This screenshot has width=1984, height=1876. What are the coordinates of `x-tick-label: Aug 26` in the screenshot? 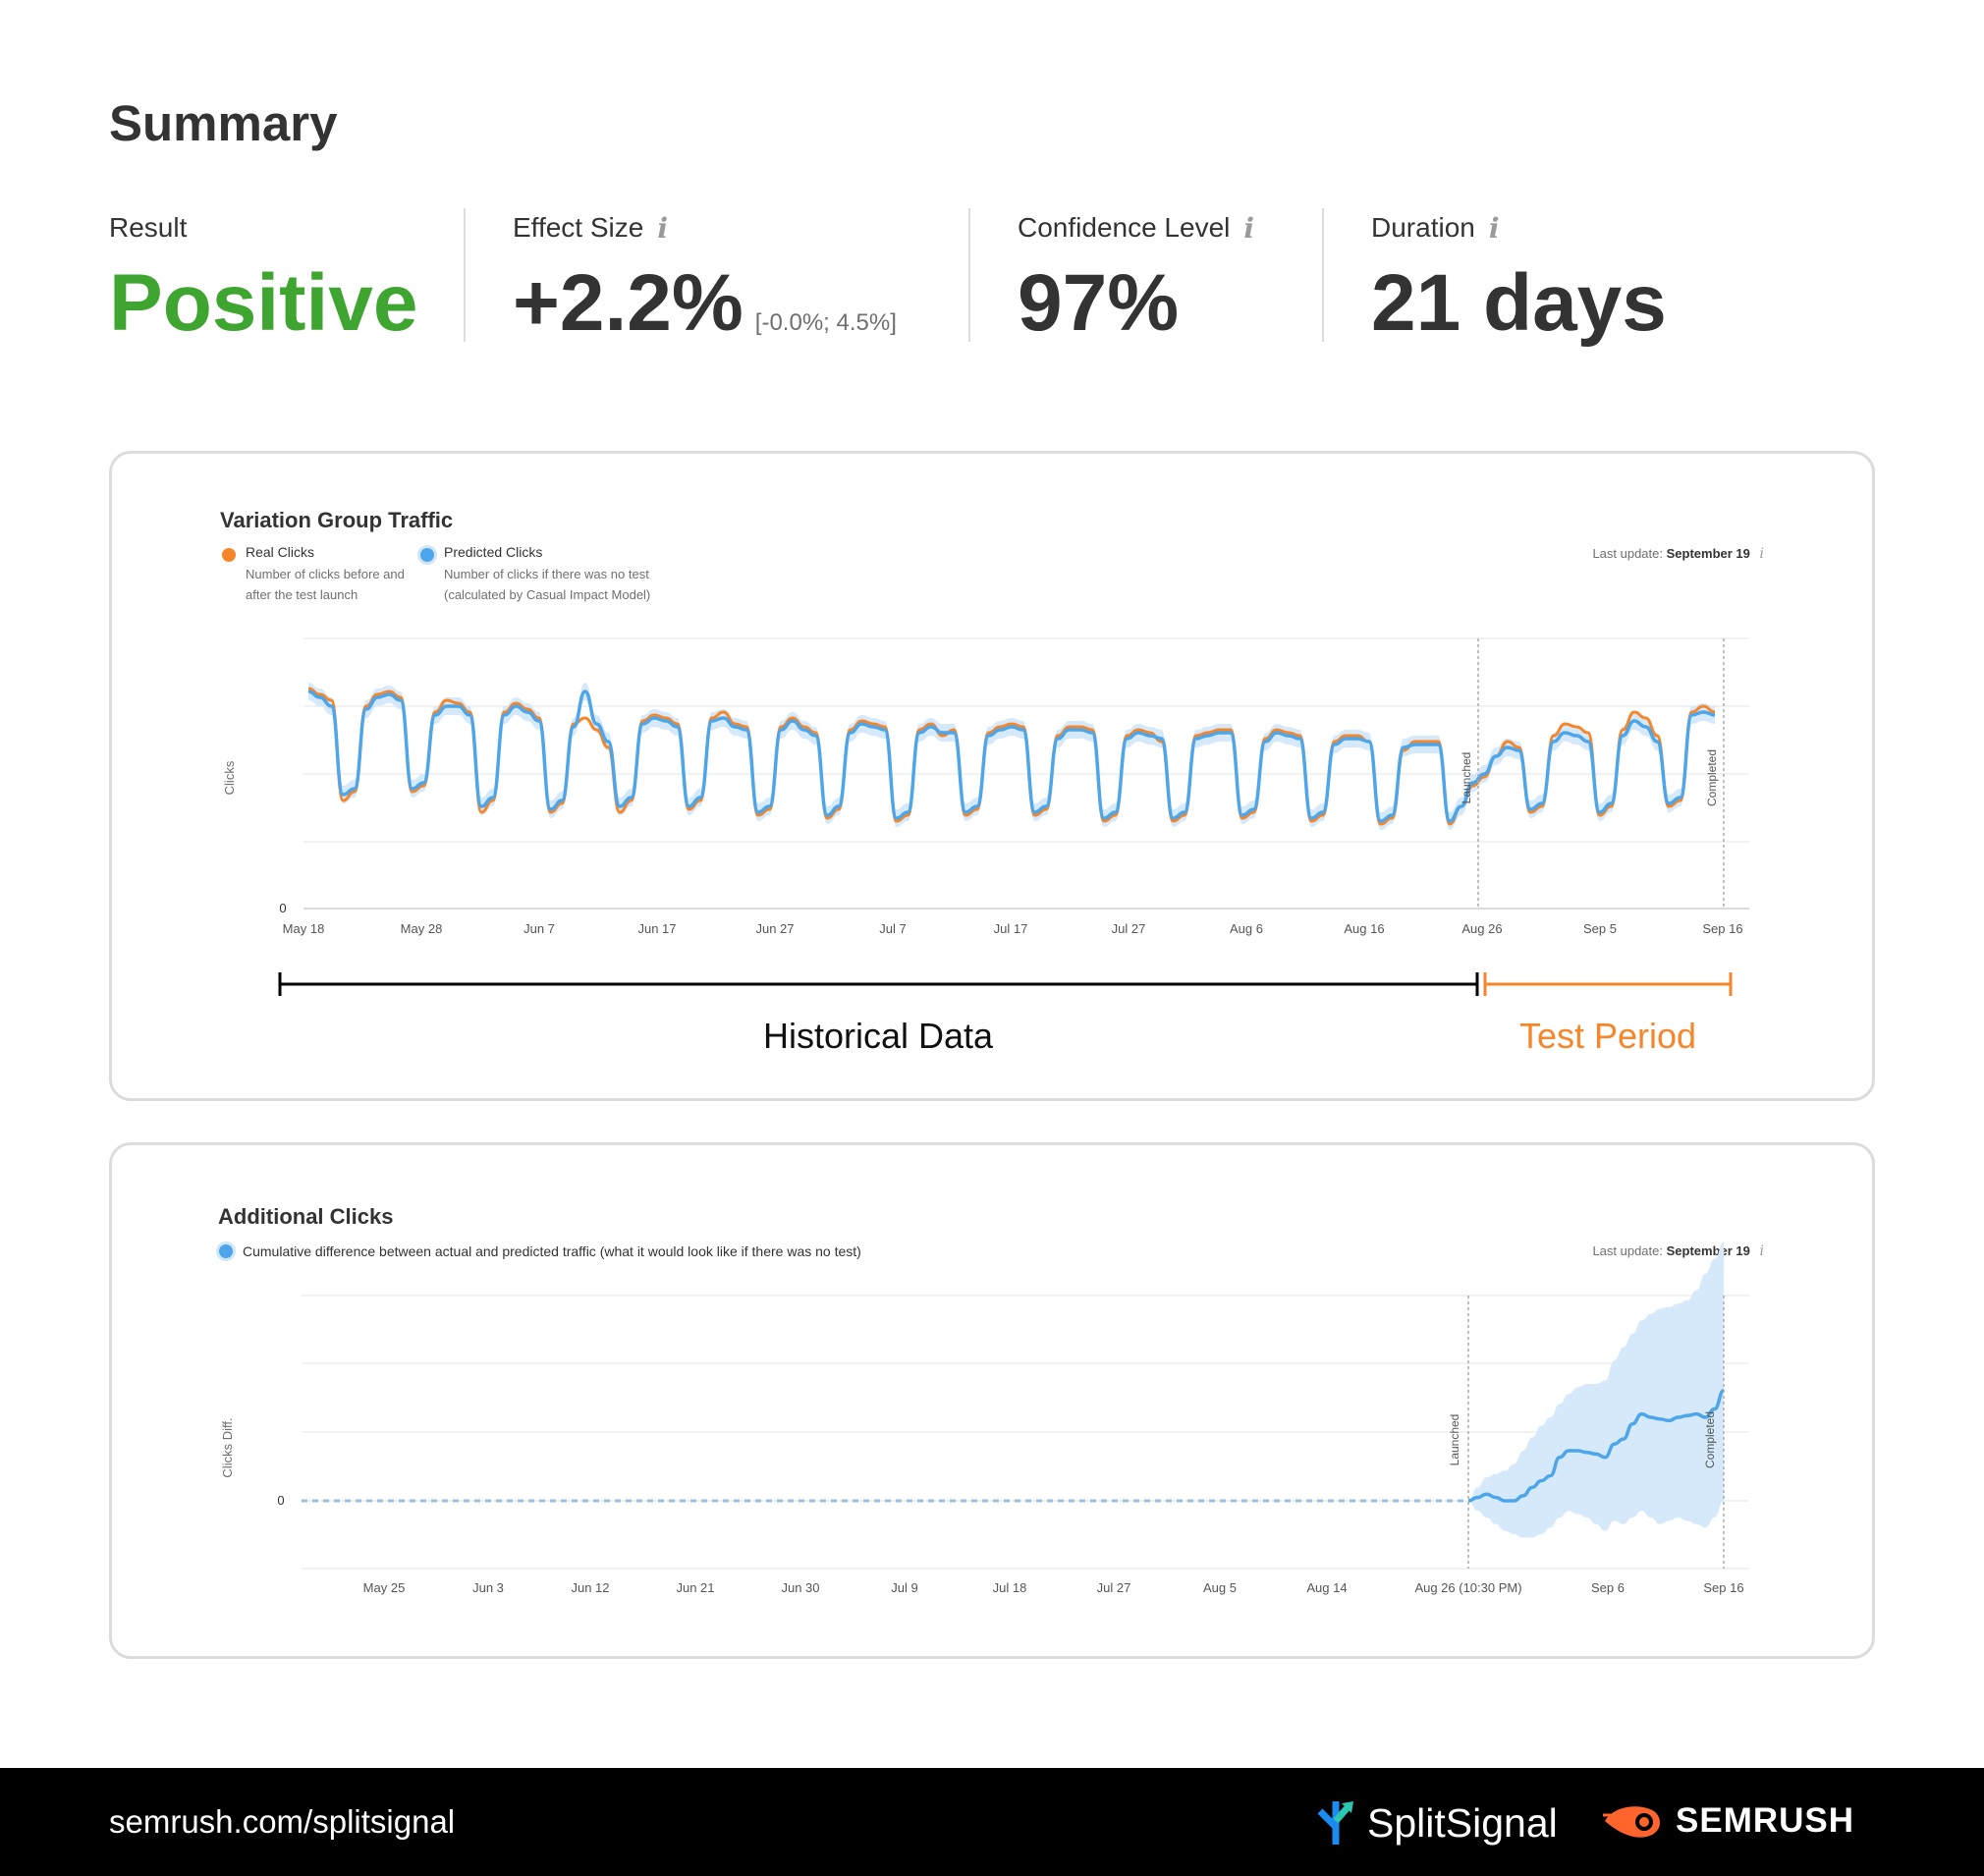 It's located at (1481, 929).